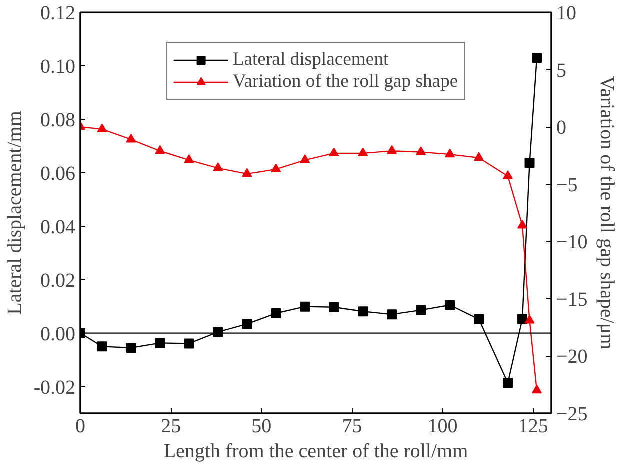 This screenshot has height=468, width=624. Describe the element at coordinates (15, 212) in the screenshot. I see `y-axis-title: Lateral displacement/mm` at that location.